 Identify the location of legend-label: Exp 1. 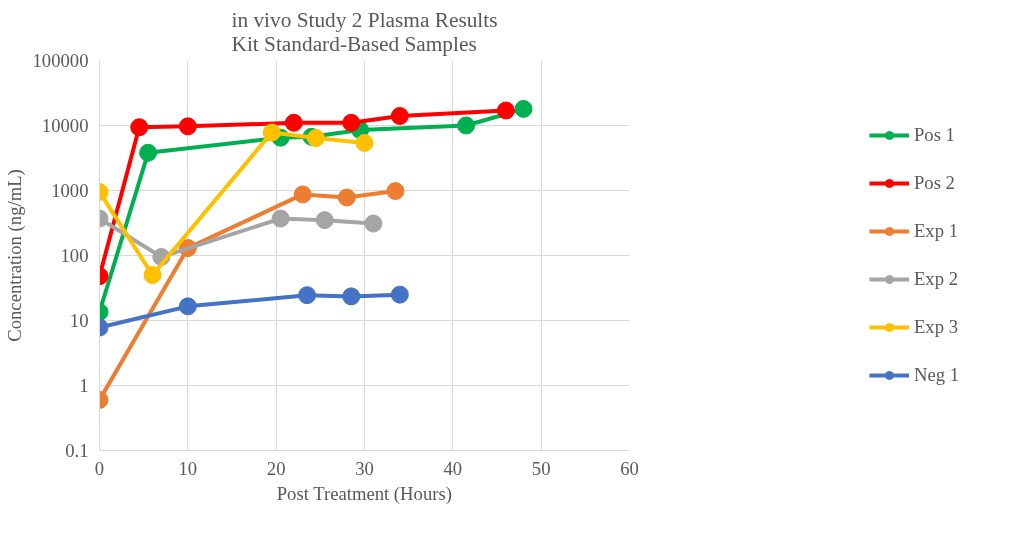
(936, 231).